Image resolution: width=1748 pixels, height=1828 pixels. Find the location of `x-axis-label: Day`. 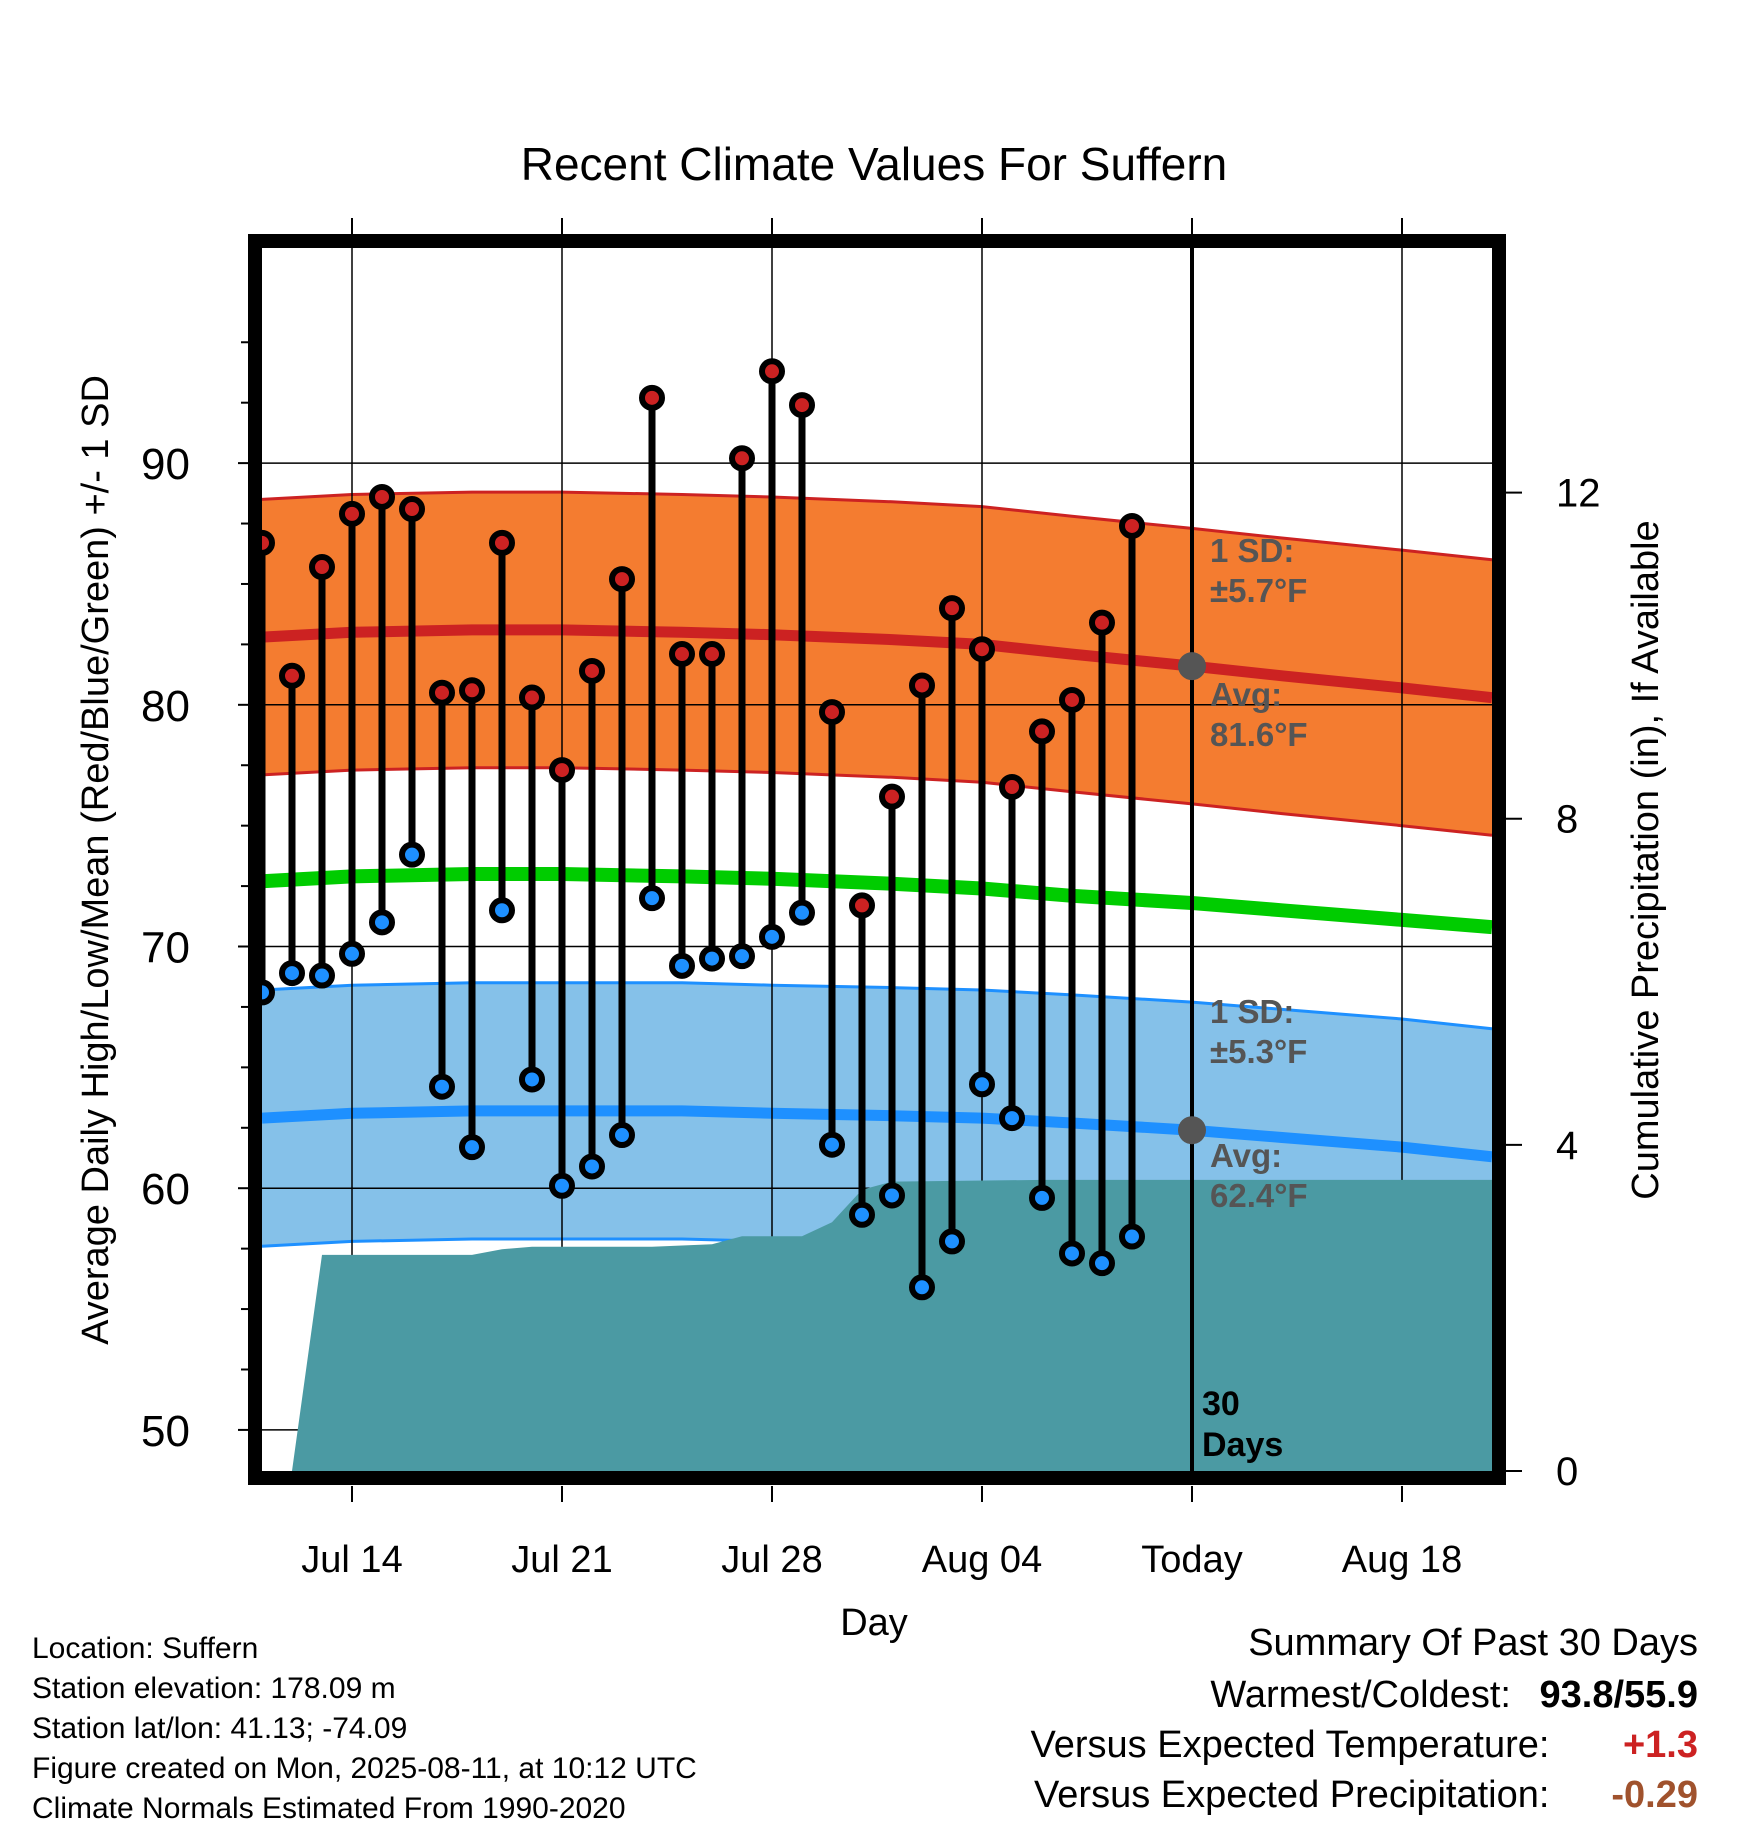

x-axis-label: Day is located at coordinates (874, 1623).